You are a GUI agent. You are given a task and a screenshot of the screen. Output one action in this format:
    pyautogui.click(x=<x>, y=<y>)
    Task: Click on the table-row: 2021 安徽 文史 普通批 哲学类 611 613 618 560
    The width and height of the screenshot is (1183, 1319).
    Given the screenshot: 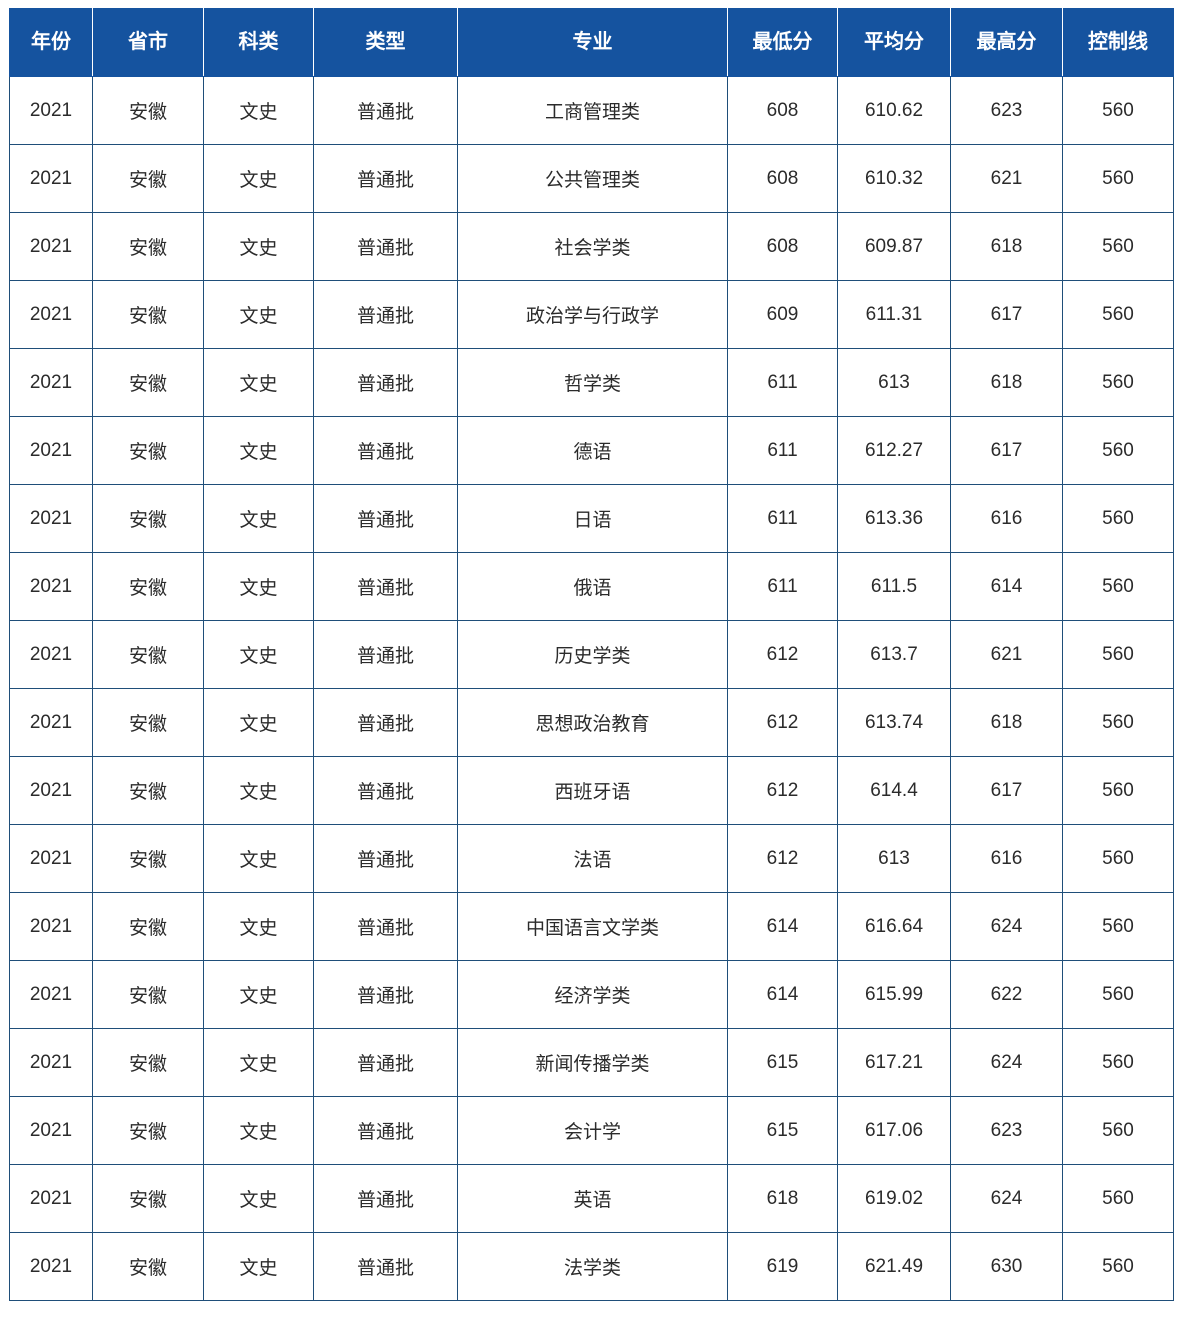 What is the action you would take?
    pyautogui.click(x=591, y=382)
    